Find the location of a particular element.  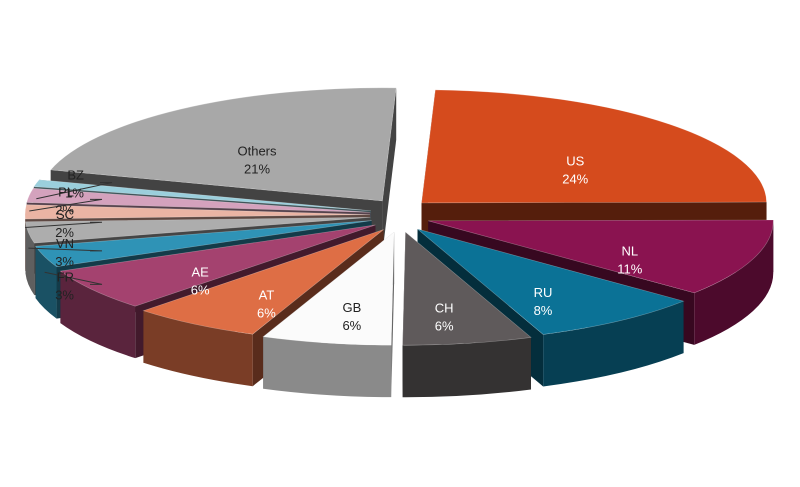

slice-at is located at coordinates (263, 282).